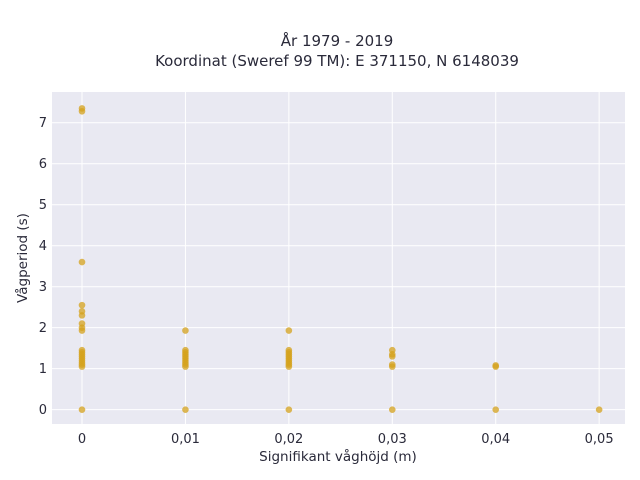 The height and width of the screenshot is (480, 640). I want to click on y-tick-label: 5, so click(43, 205).